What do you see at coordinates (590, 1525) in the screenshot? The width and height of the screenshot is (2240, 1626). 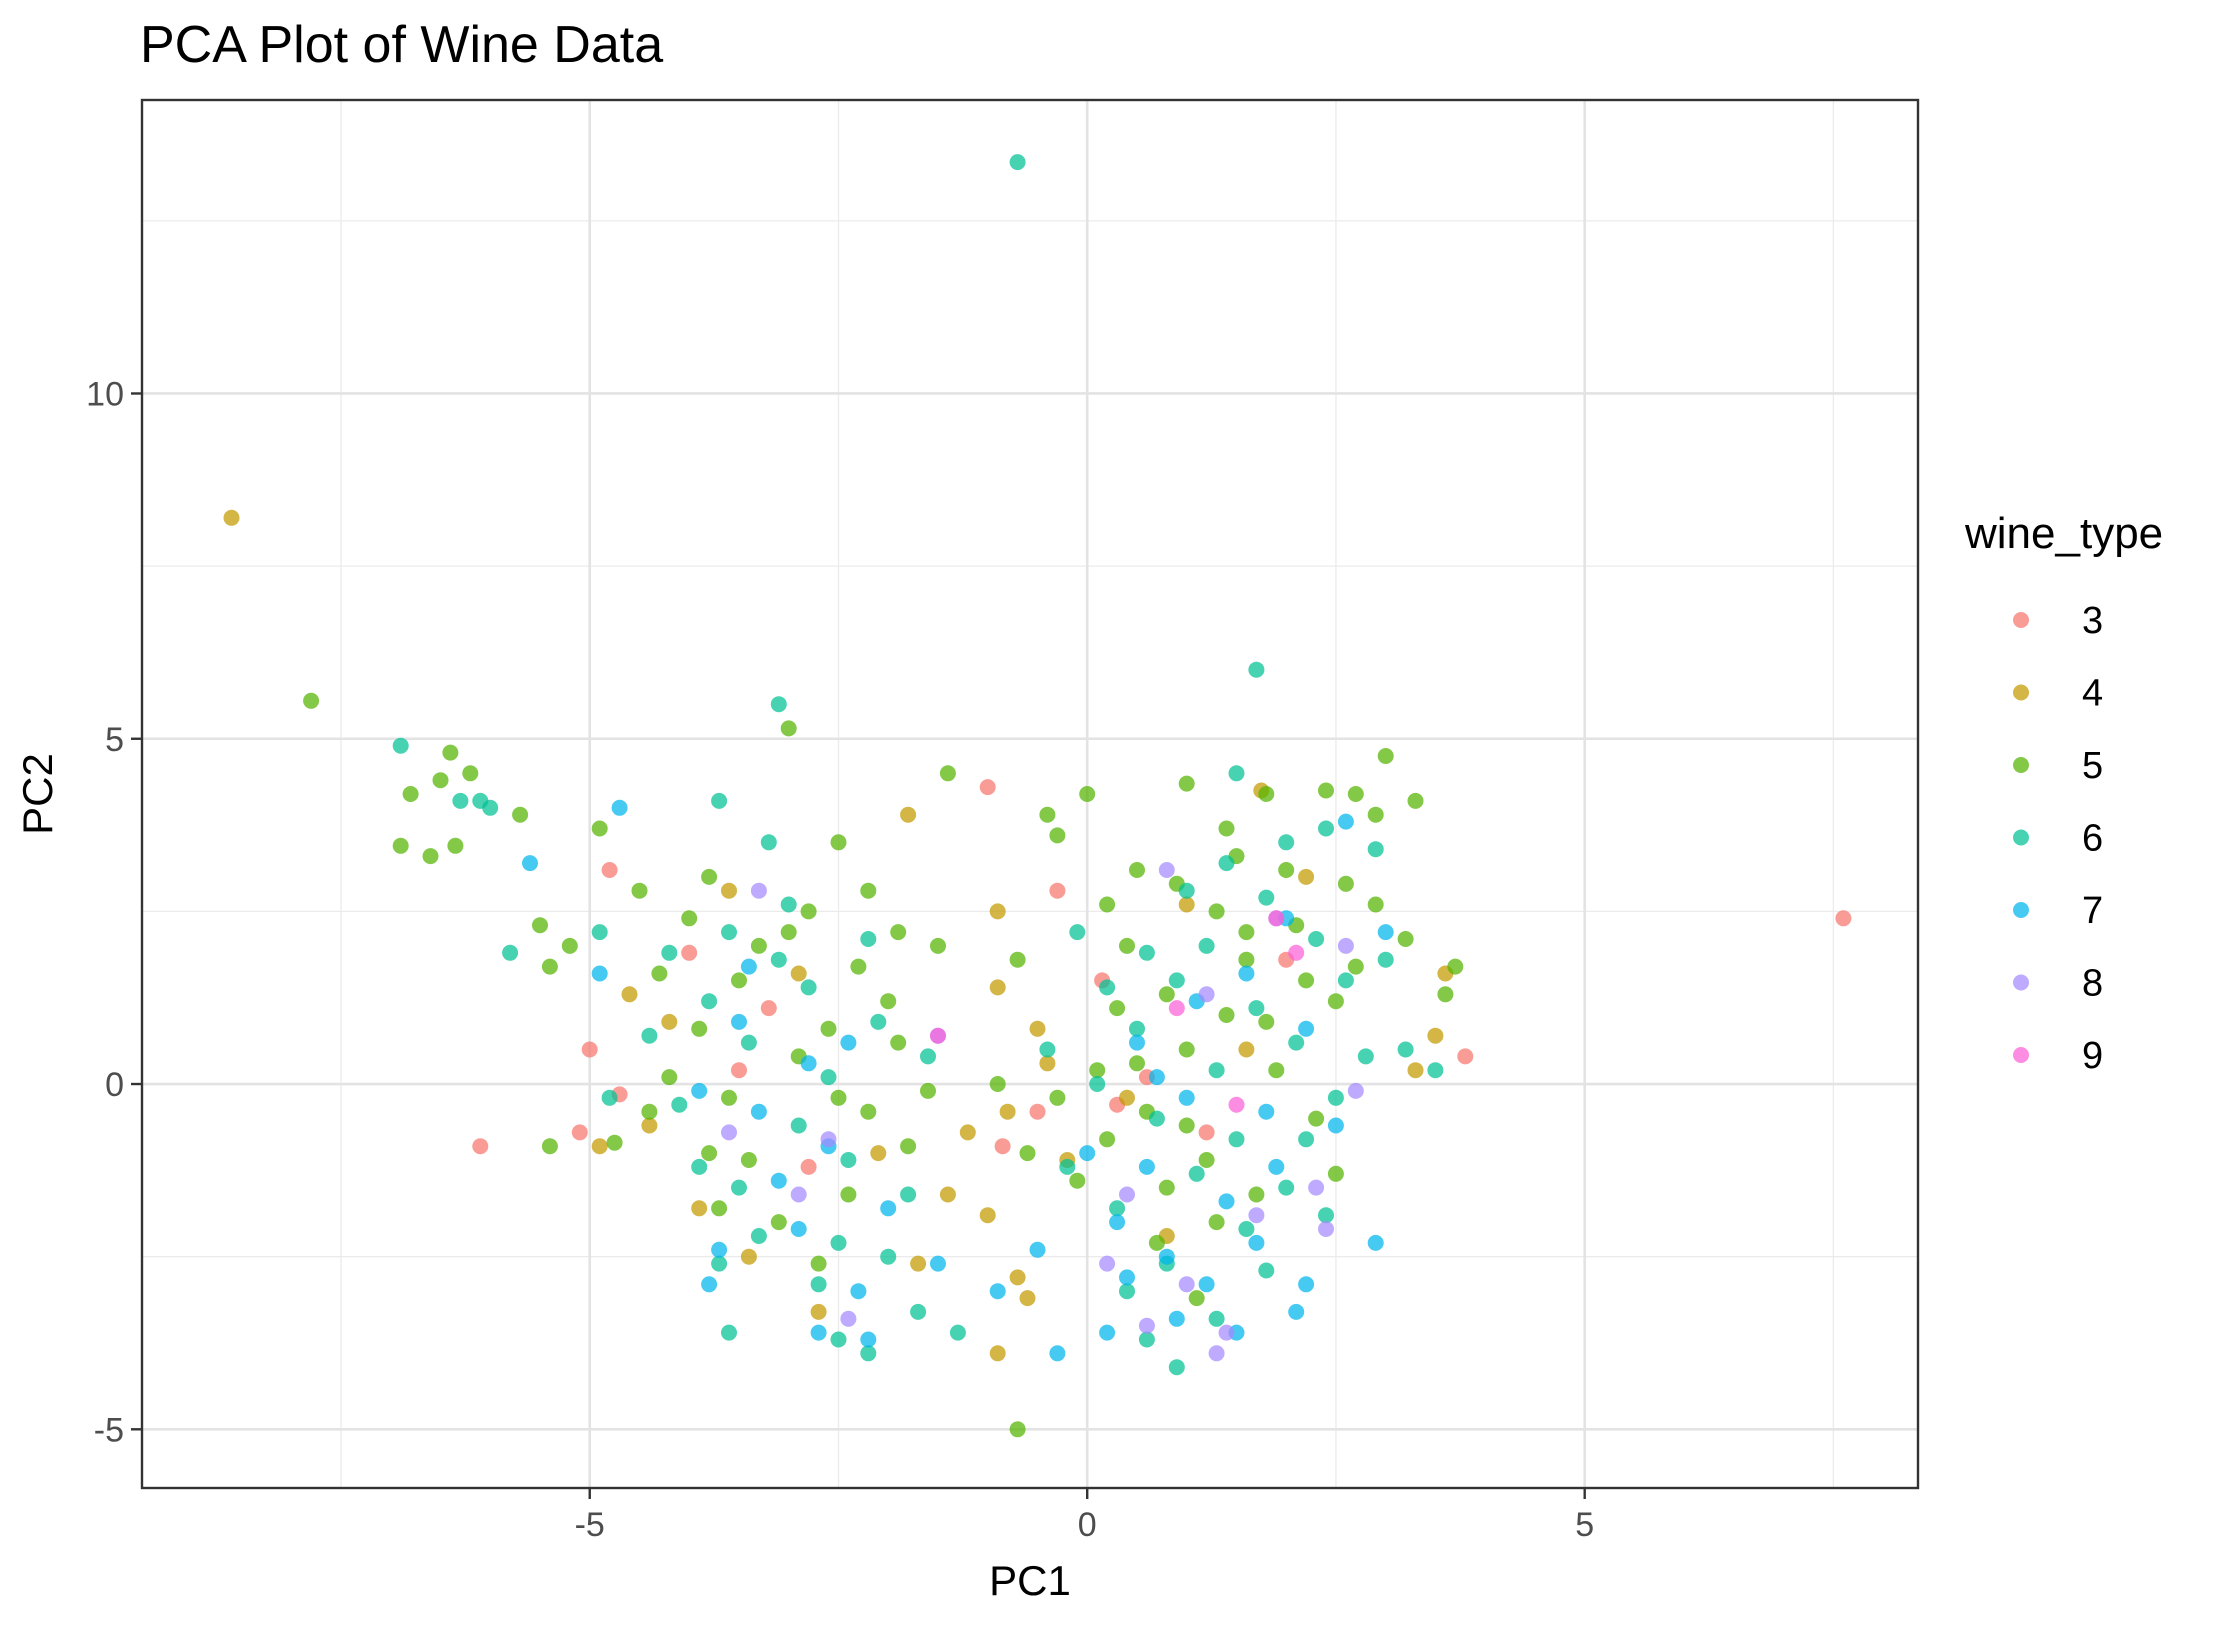 I see `x-tick-label: -5` at bounding box center [590, 1525].